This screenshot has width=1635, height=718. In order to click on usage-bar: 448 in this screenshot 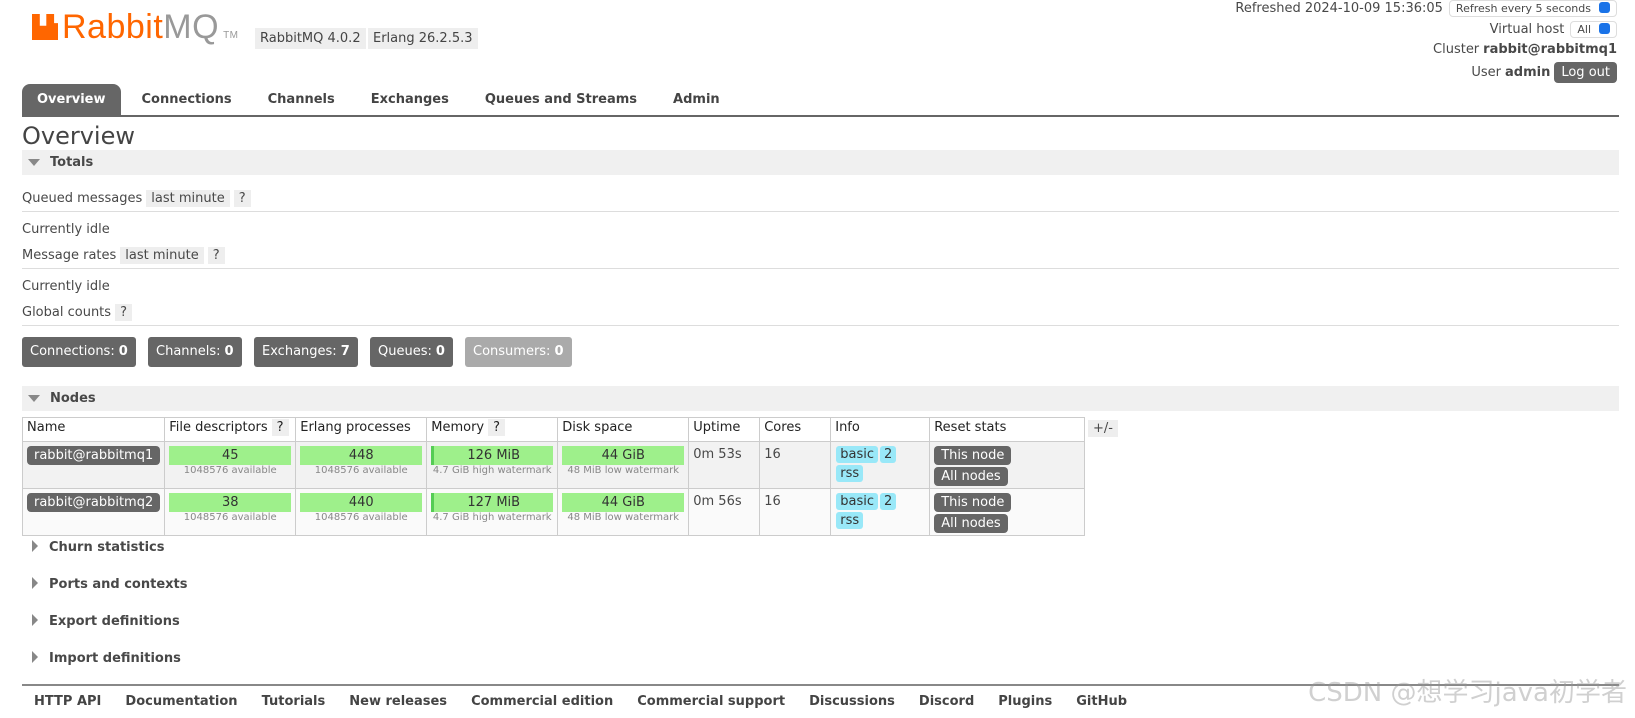, I will do `click(361, 455)`.